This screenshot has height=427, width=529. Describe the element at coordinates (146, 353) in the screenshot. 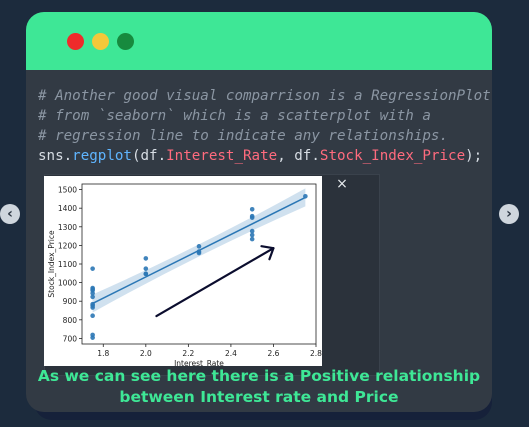

I see `x-tick-label: 2.0` at that location.